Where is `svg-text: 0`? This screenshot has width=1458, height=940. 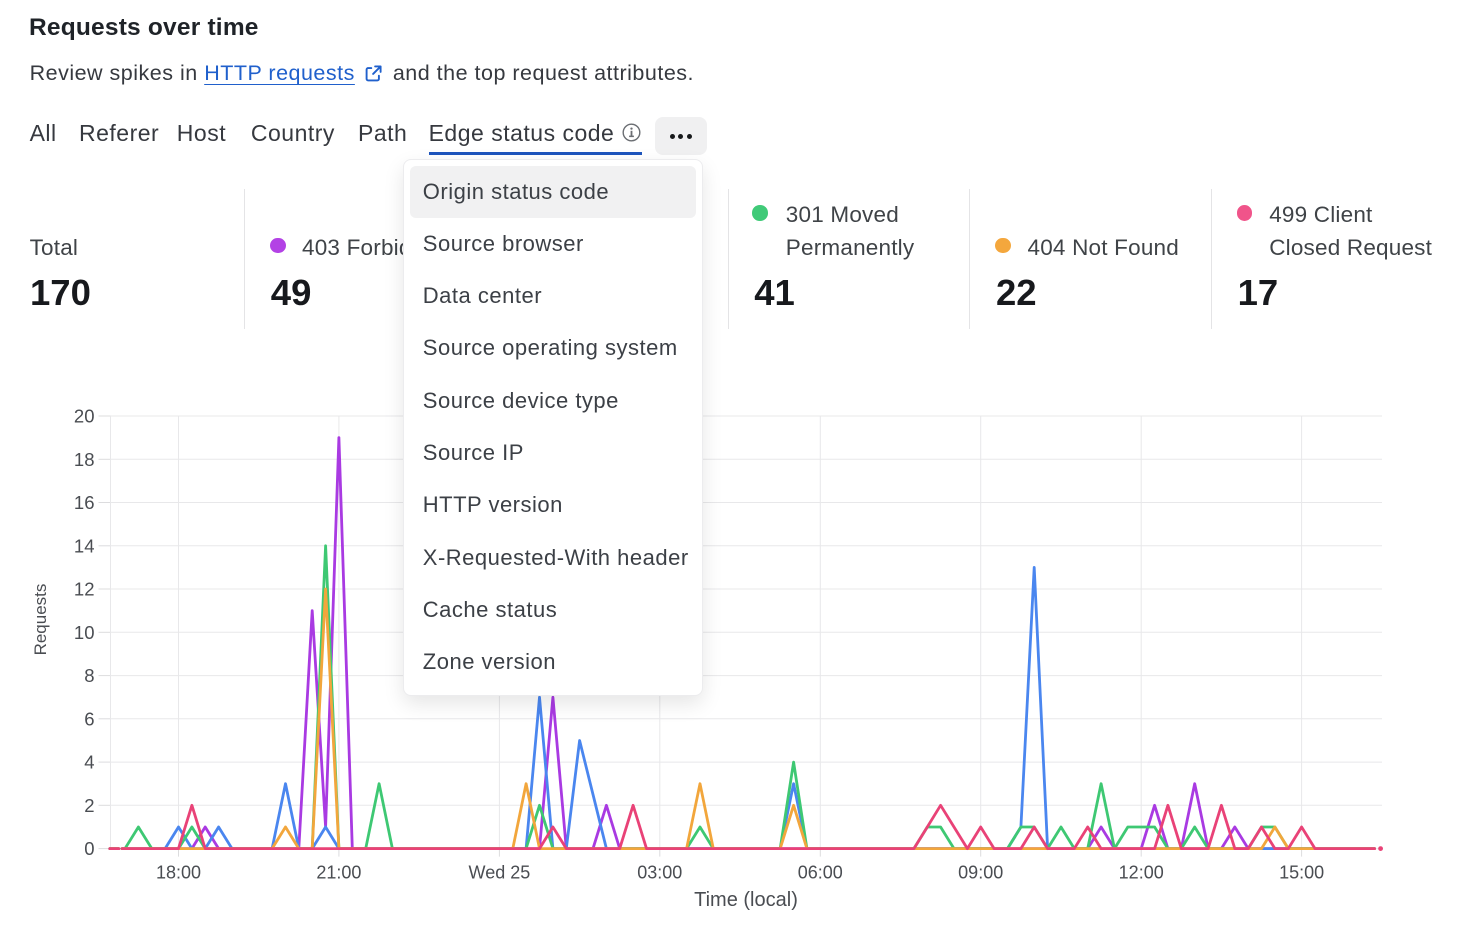 svg-text: 0 is located at coordinates (89, 848).